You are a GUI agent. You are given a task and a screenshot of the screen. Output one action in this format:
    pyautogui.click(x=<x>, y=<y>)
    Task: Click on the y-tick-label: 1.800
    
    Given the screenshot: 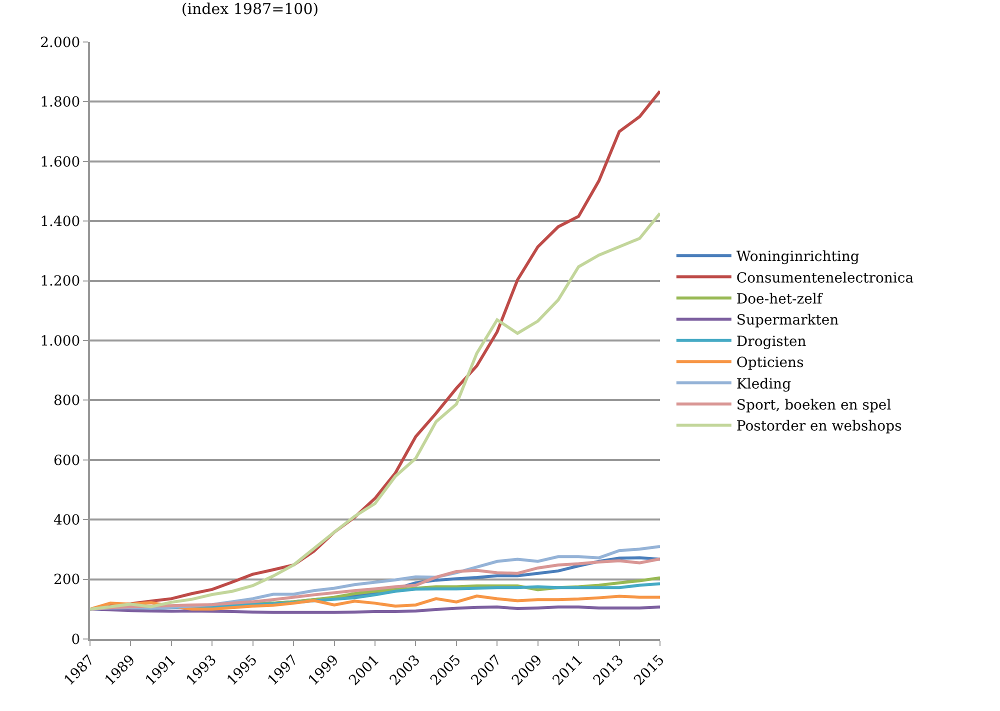 What is the action you would take?
    pyautogui.click(x=60, y=102)
    